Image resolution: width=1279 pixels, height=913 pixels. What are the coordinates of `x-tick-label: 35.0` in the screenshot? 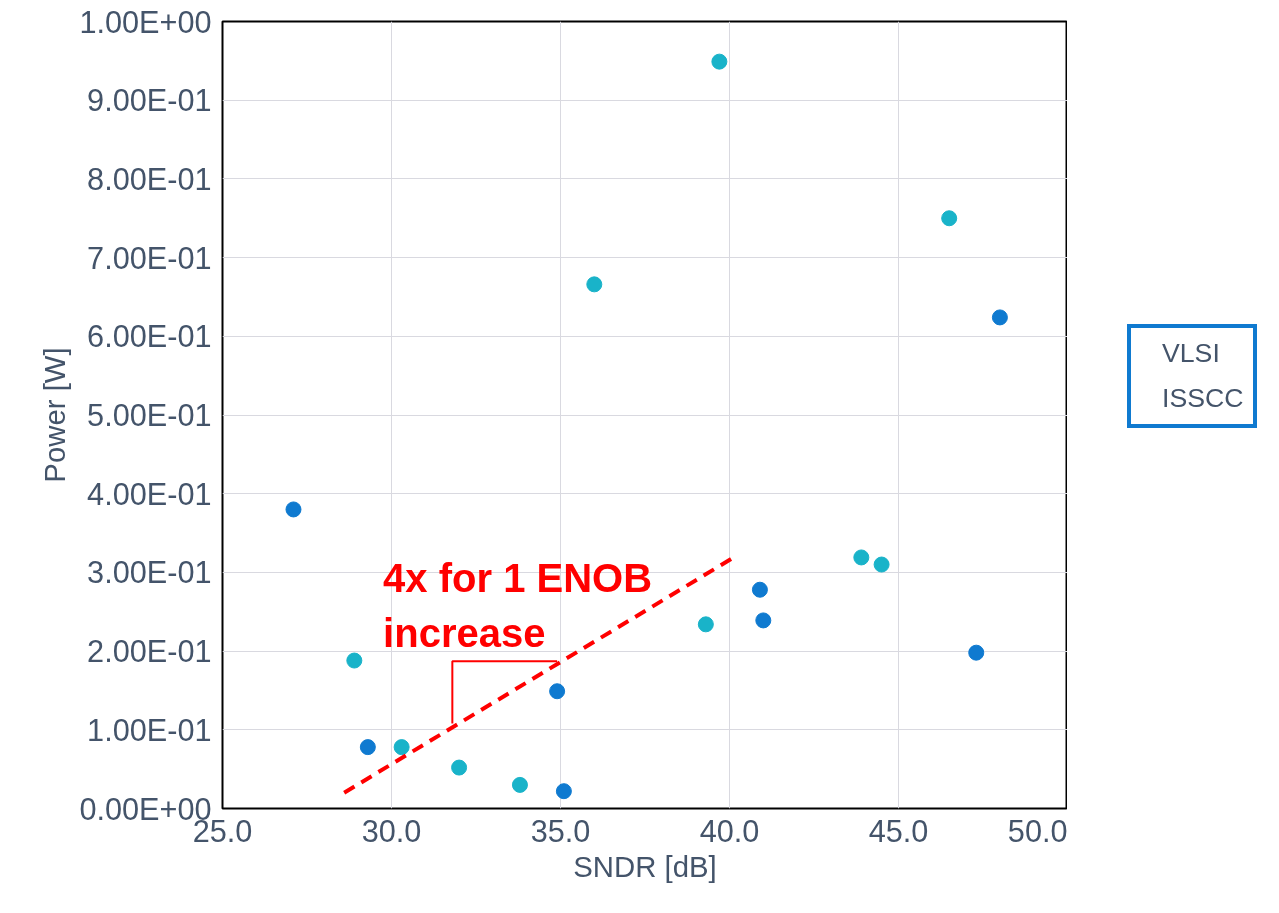 It's located at (560, 830).